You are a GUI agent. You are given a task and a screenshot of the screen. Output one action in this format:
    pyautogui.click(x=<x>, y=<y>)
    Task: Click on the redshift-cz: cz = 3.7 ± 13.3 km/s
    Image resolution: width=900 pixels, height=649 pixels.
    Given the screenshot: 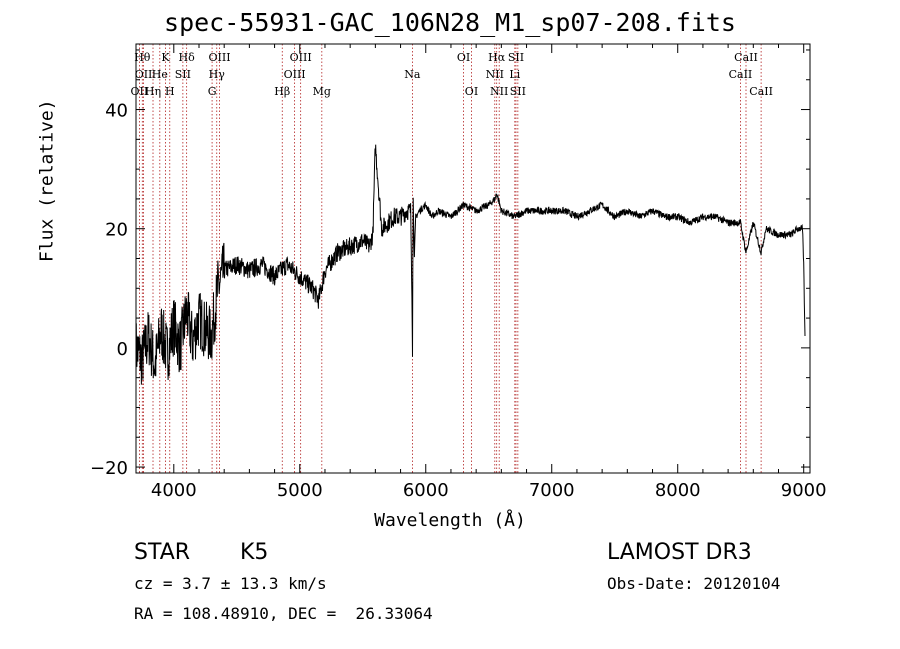 What is the action you would take?
    pyautogui.click(x=230, y=583)
    